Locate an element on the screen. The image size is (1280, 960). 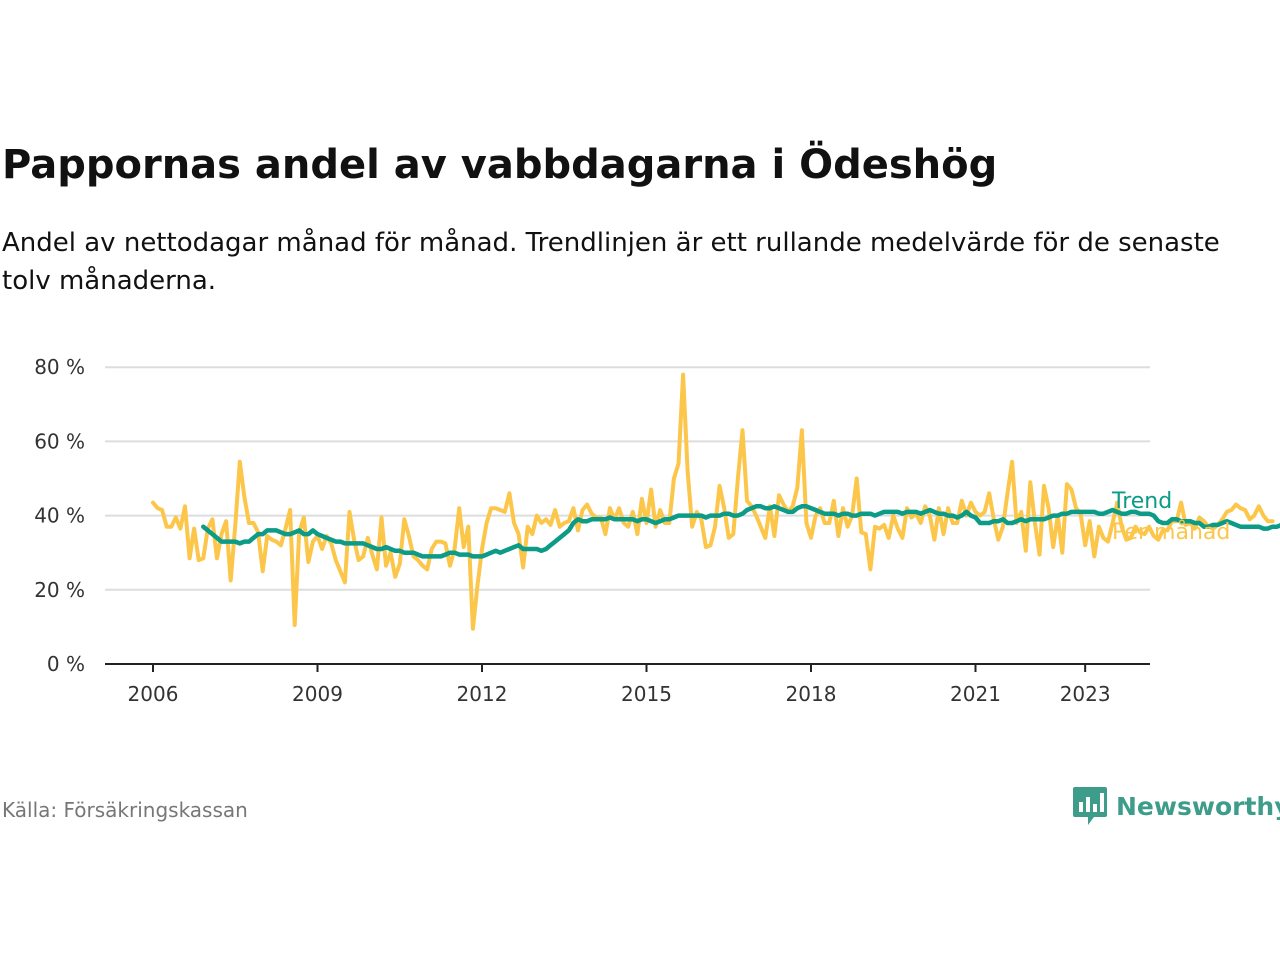
x-tick-label: 2015 is located at coordinates (646, 694).